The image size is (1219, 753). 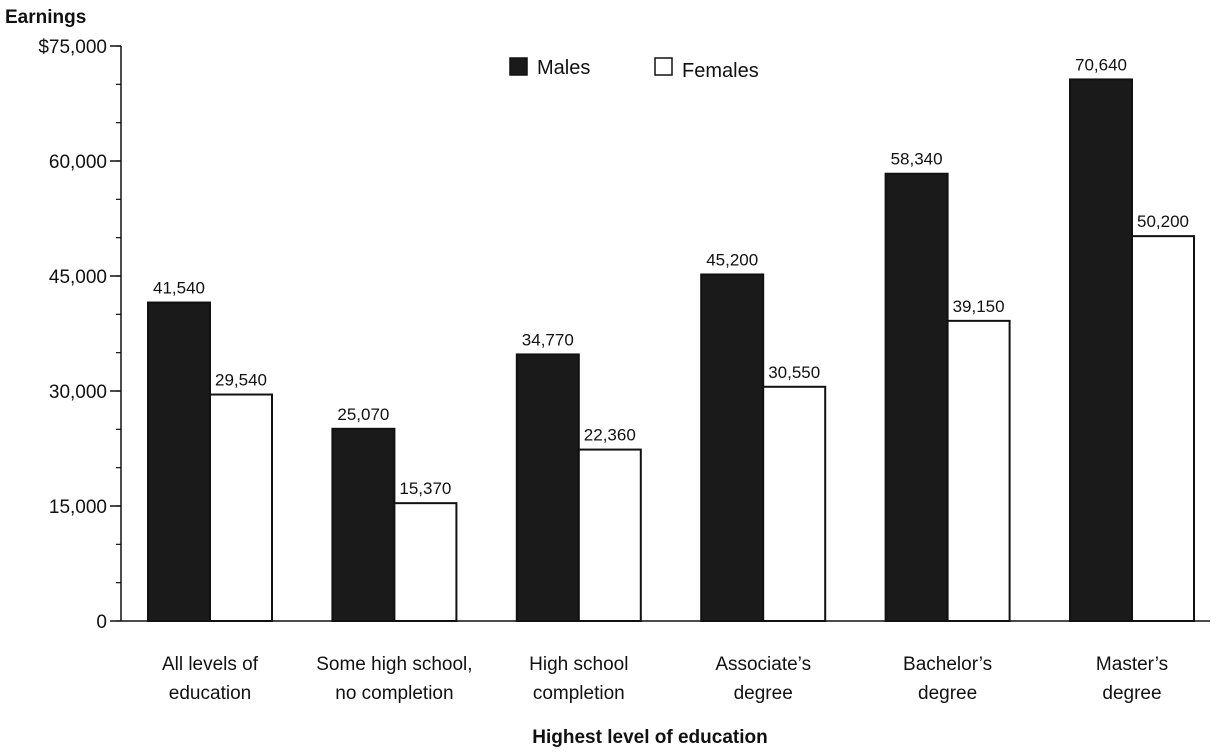 What do you see at coordinates (610, 435) in the screenshot?
I see `data-label: 22,360` at bounding box center [610, 435].